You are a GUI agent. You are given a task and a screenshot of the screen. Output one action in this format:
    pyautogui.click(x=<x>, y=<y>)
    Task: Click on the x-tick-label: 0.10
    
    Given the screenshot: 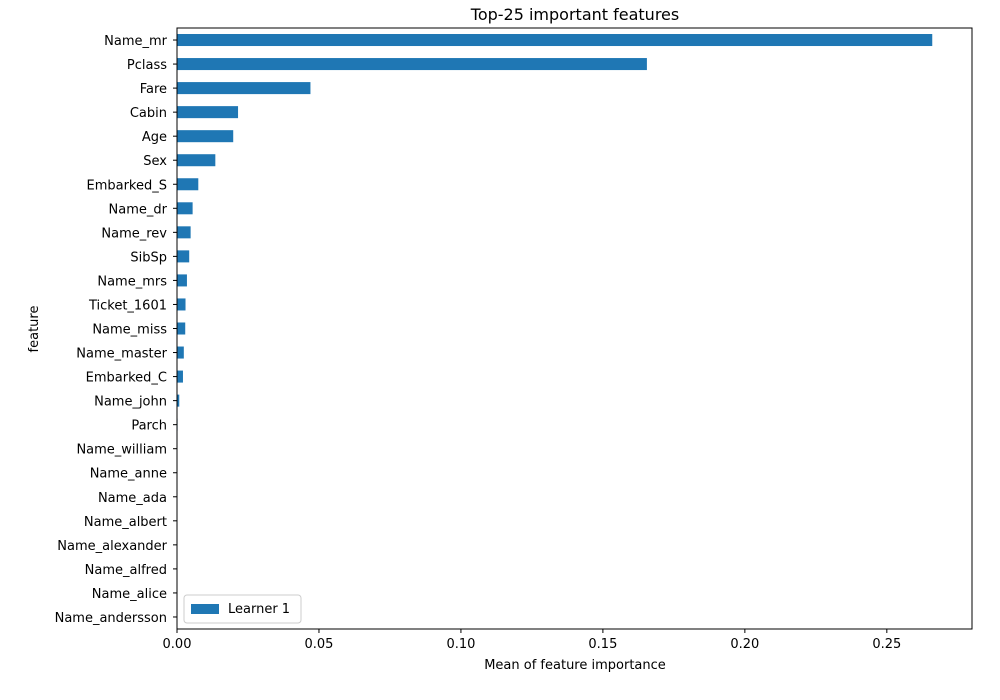 What is the action you would take?
    pyautogui.click(x=460, y=644)
    